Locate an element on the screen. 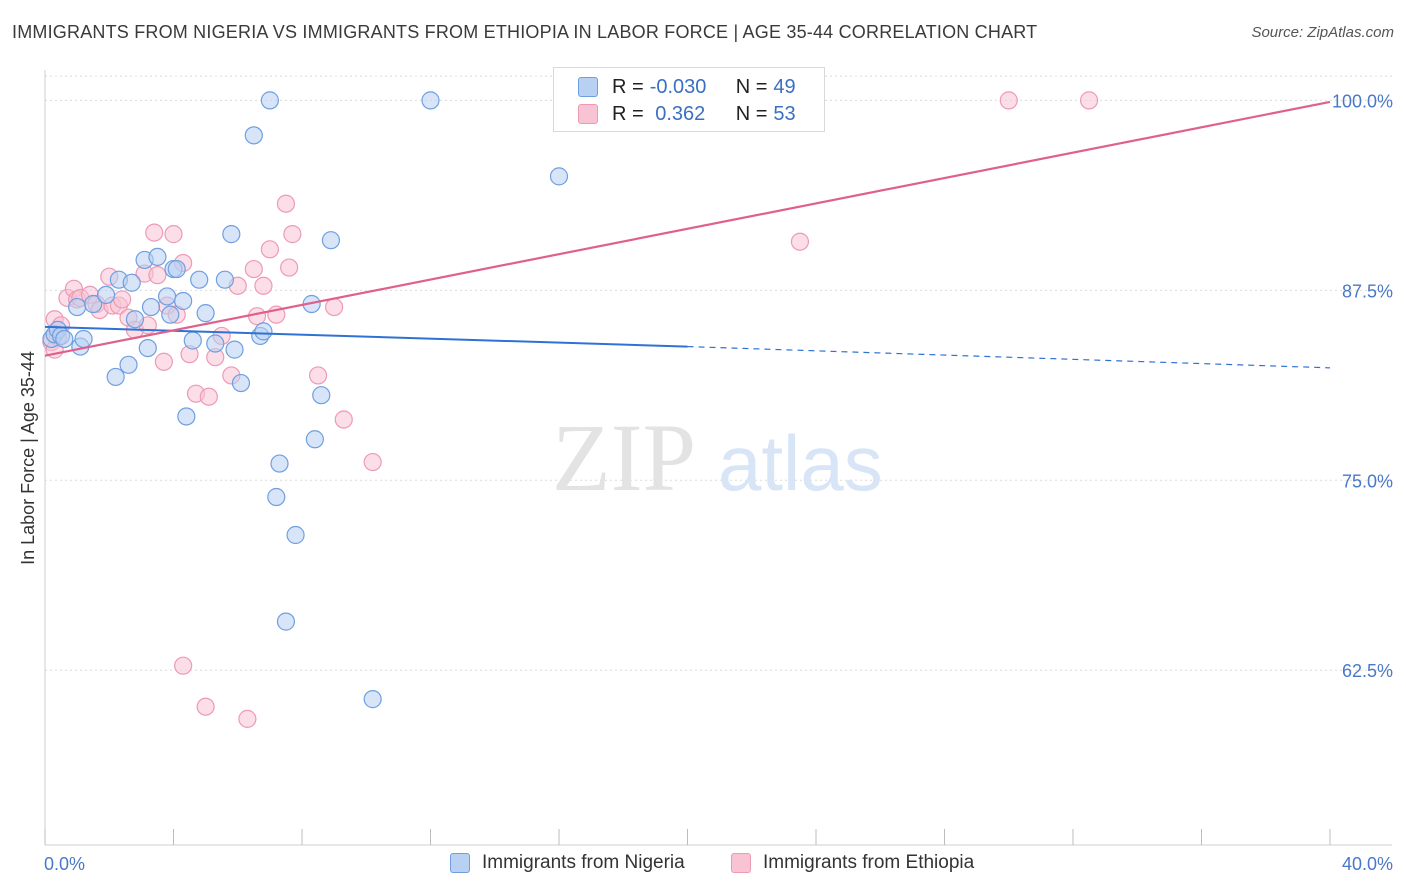  legend-item-nigeria: Immigrants from Nigeria is located at coordinates (567, 863).